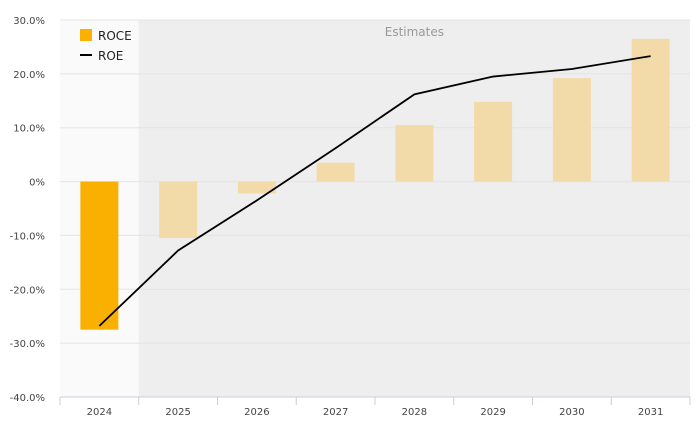  What do you see at coordinates (571, 412) in the screenshot?
I see `x-tick-label: 2030` at bounding box center [571, 412].